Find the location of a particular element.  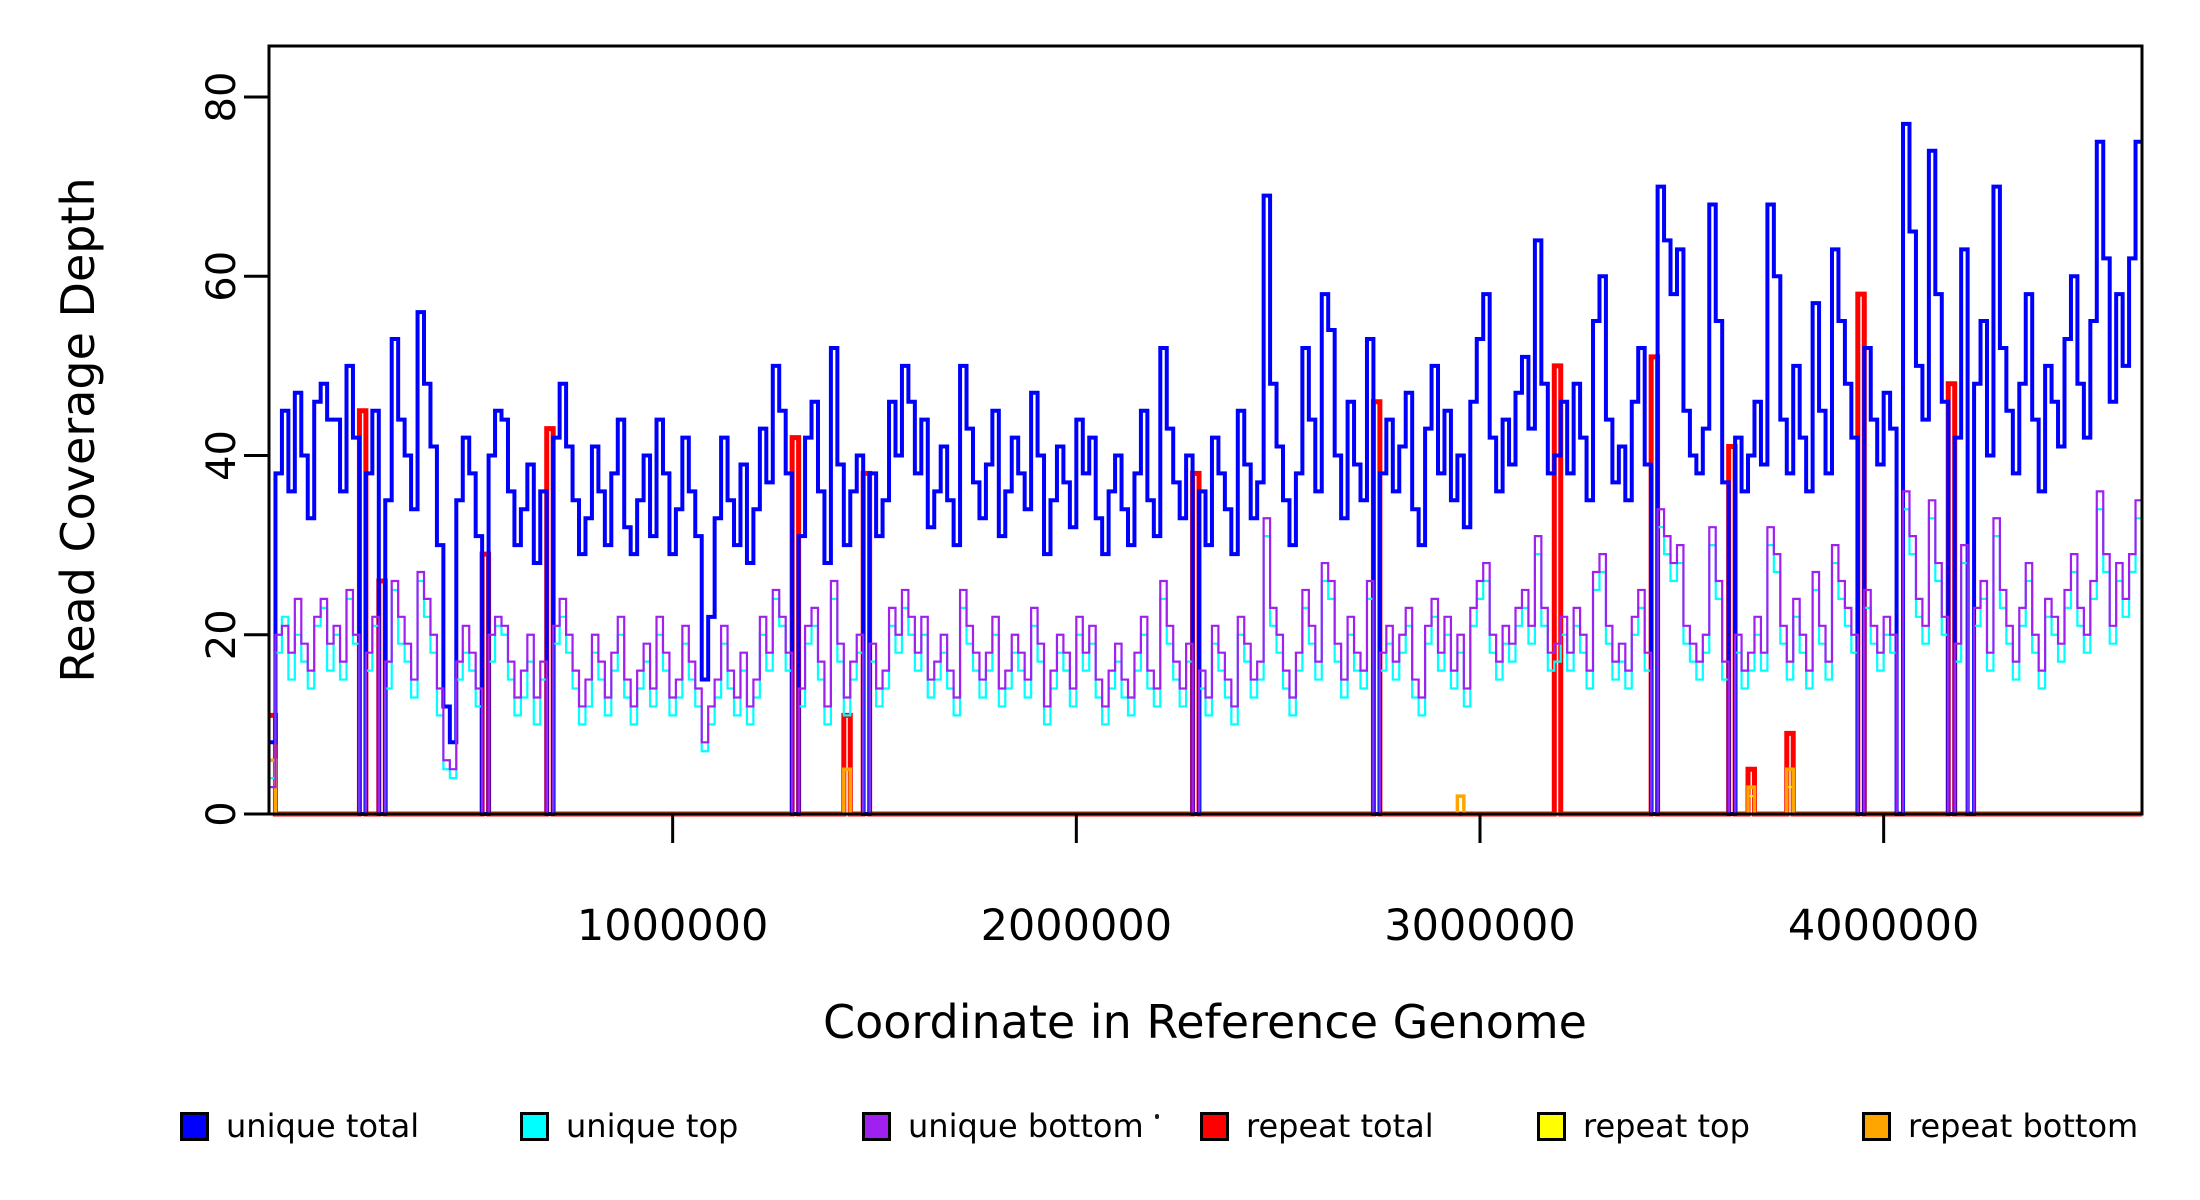

legend-label: unique top is located at coordinates (652, 1126).